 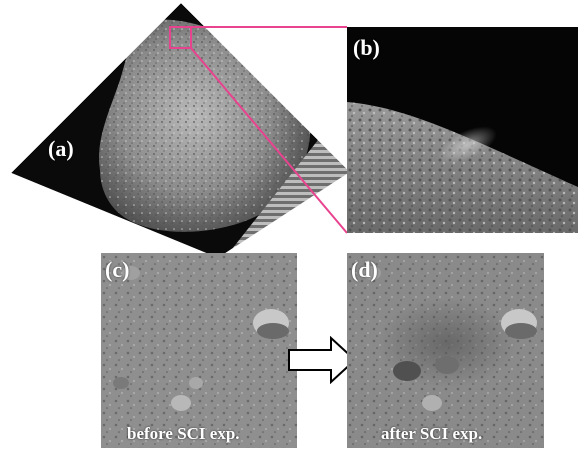 I want to click on surface-after-image, so click(x=445, y=350).